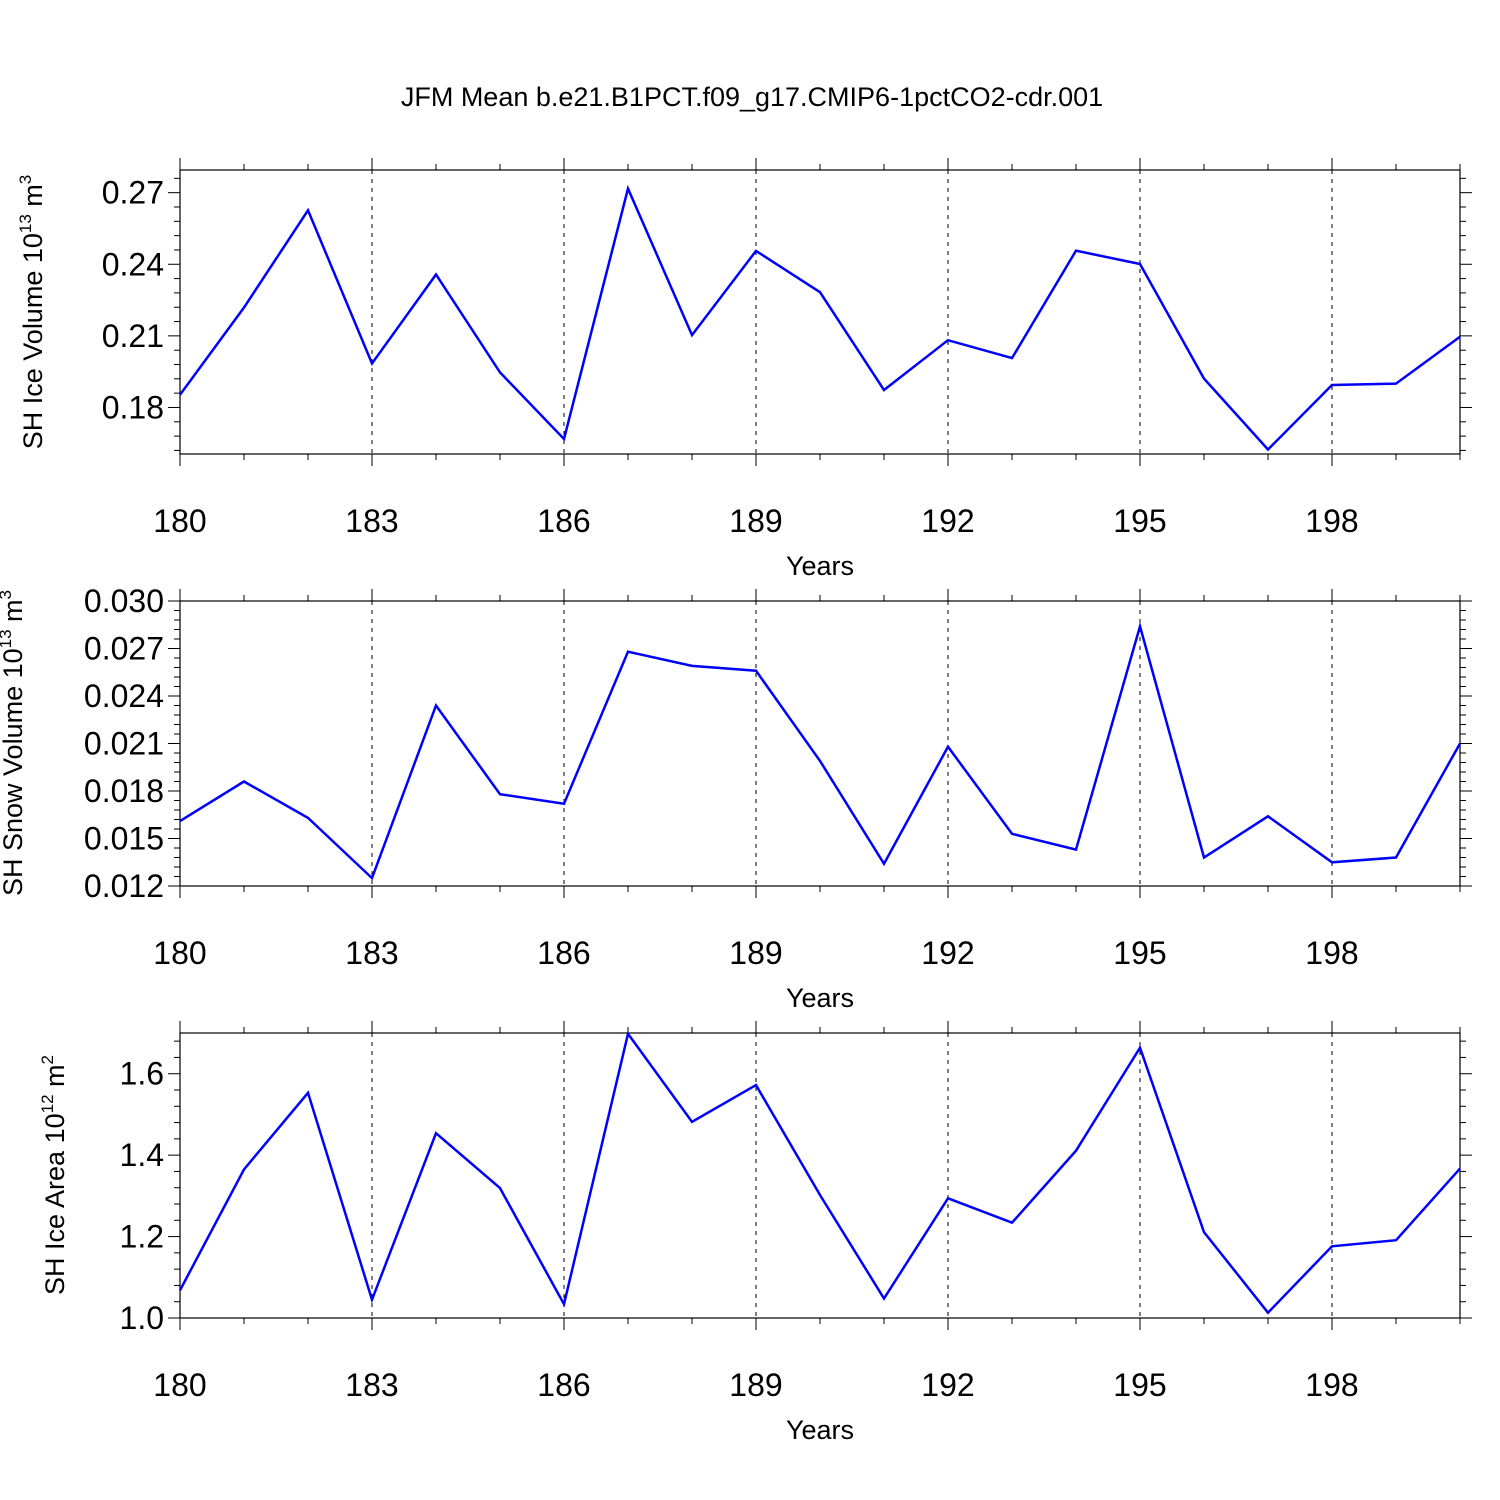  I want to click on panel-3-x-tick-label-2: 186, so click(563, 1385).